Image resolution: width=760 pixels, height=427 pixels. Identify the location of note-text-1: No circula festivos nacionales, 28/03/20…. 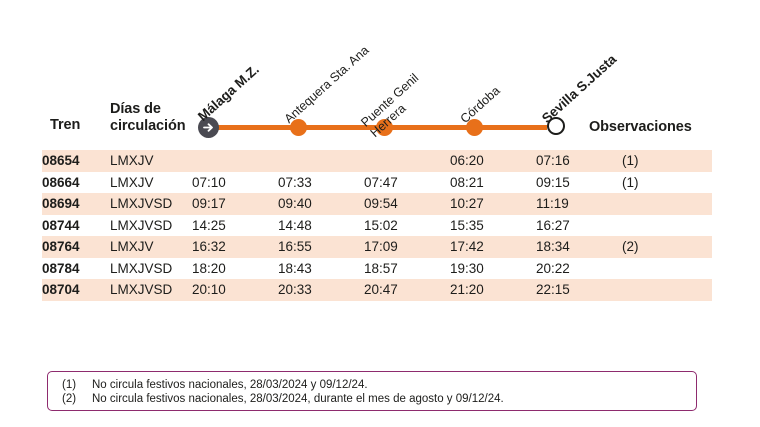
(230, 385).